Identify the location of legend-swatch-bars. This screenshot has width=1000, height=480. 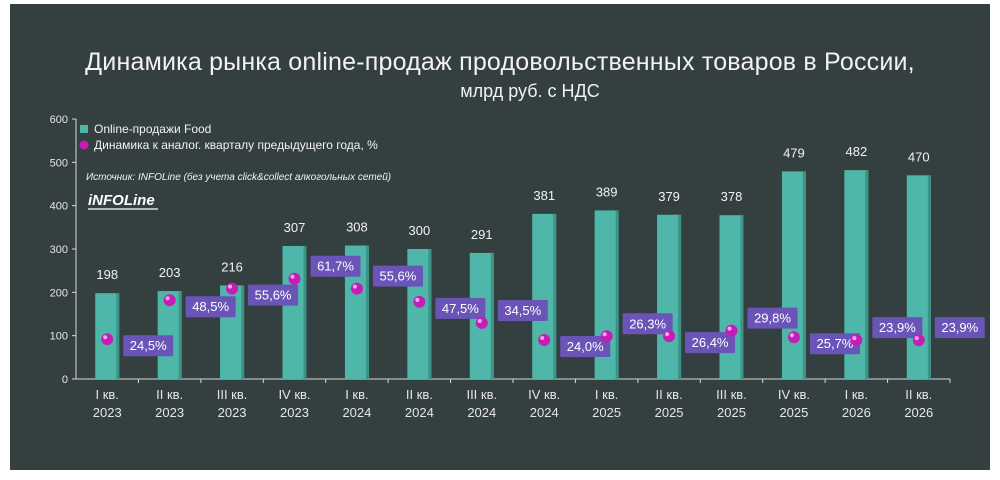
(84, 129).